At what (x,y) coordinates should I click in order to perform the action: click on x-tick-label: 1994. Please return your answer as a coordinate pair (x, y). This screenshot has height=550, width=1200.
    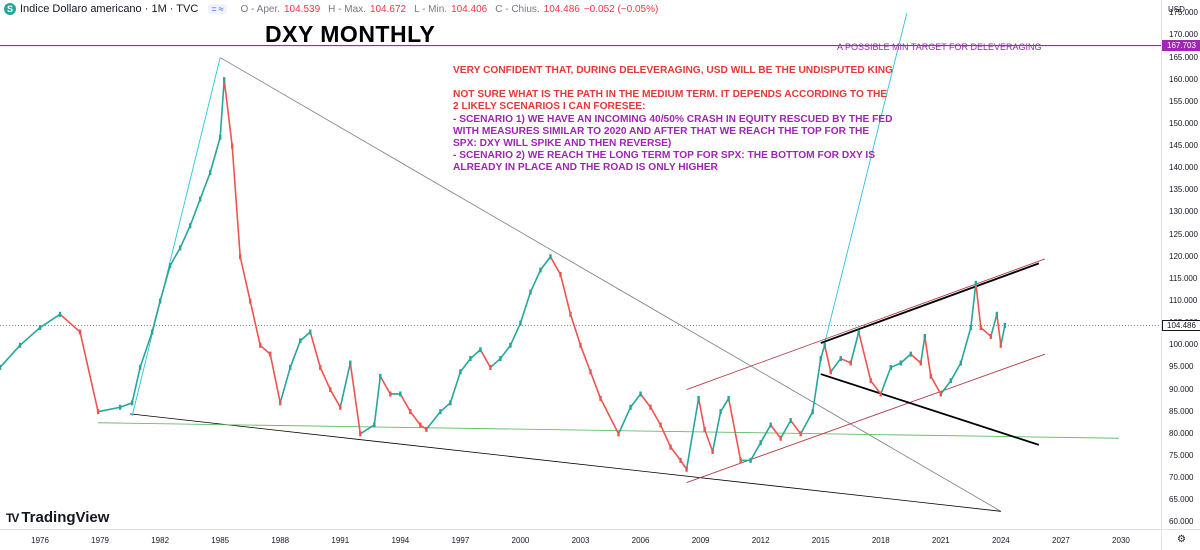
    Looking at the image, I should click on (400, 540).